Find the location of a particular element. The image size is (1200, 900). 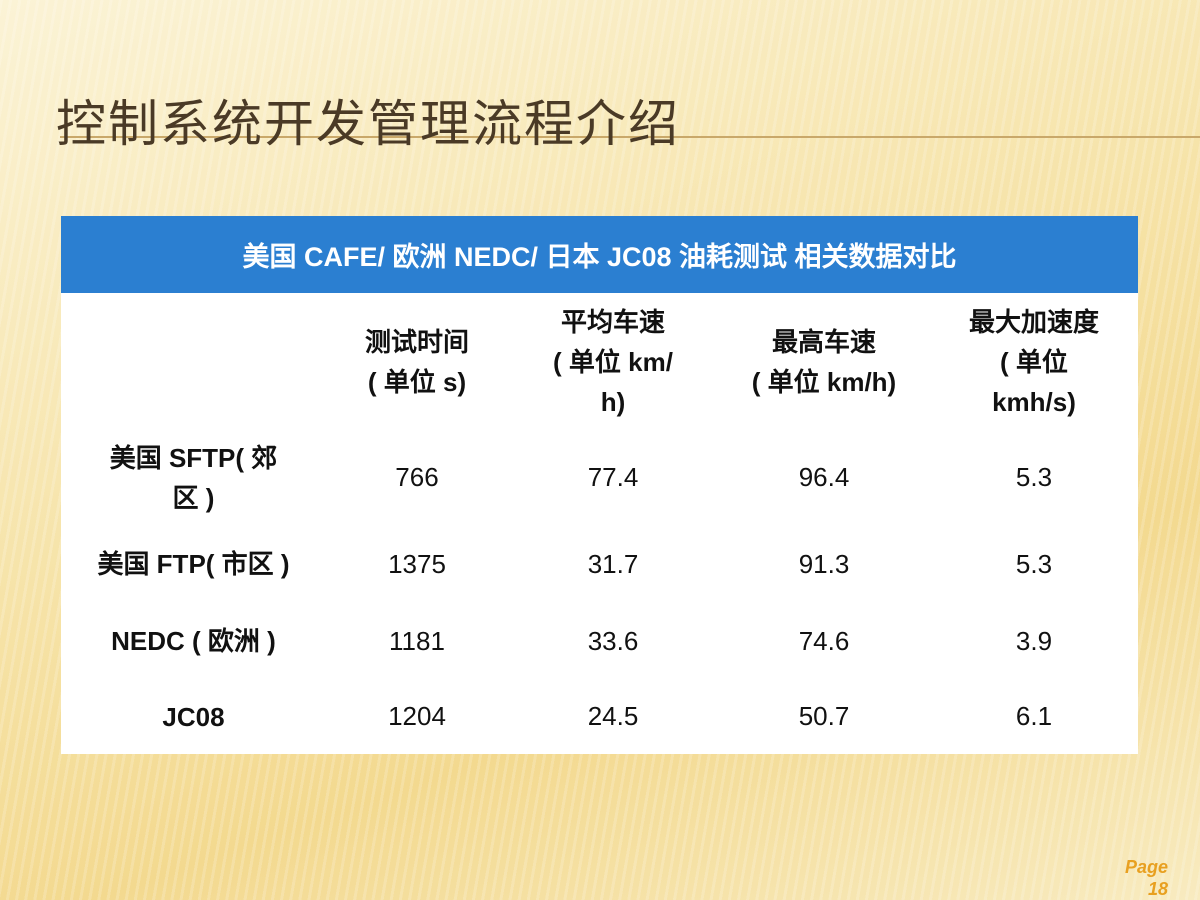

table-cell: 91.3 is located at coordinates (824, 563).